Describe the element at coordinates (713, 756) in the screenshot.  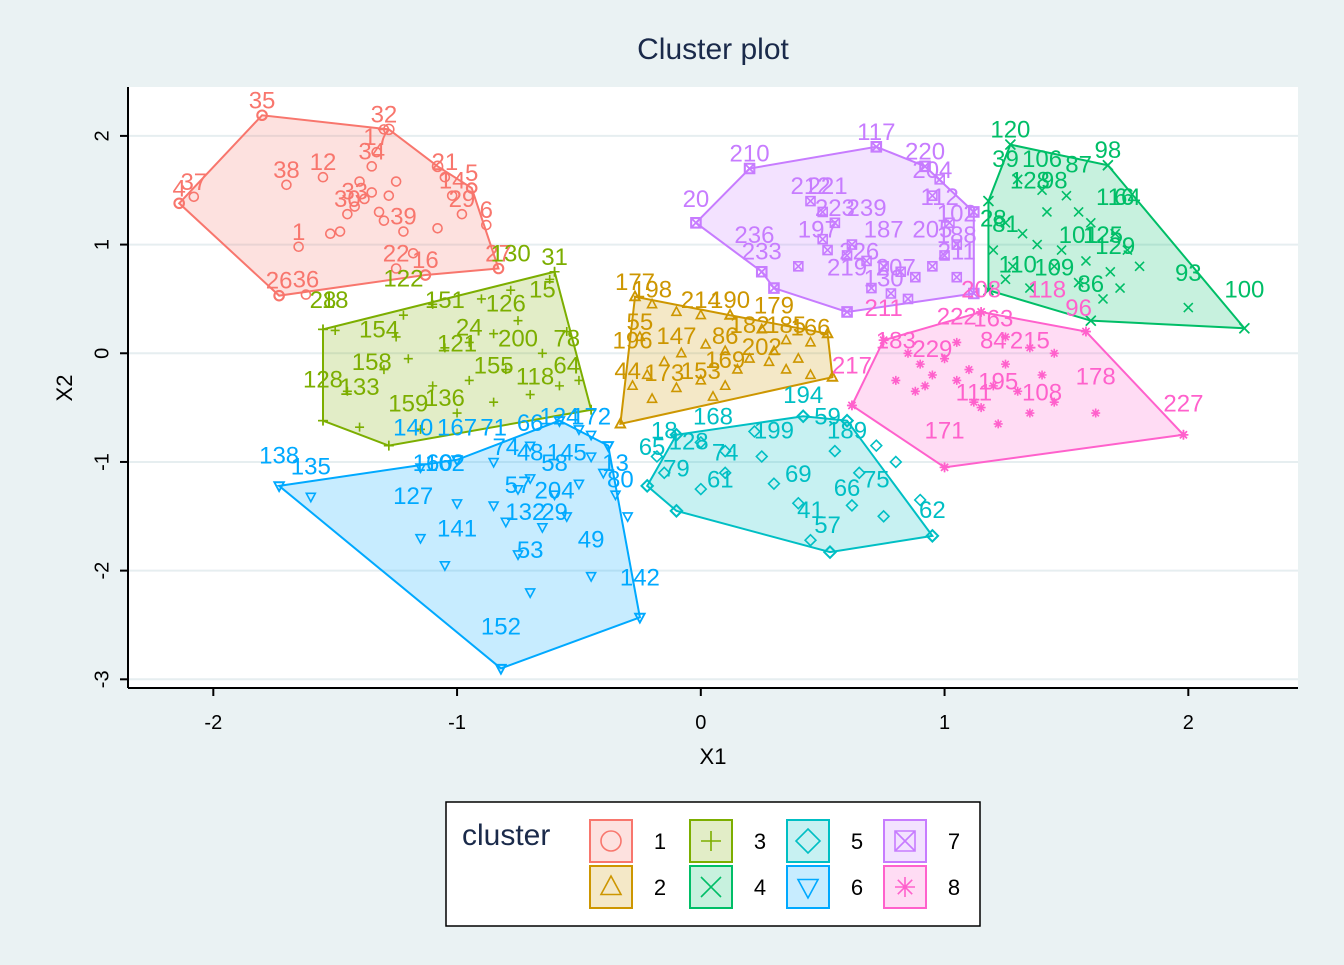
I see `x-axis-label: X1` at that location.